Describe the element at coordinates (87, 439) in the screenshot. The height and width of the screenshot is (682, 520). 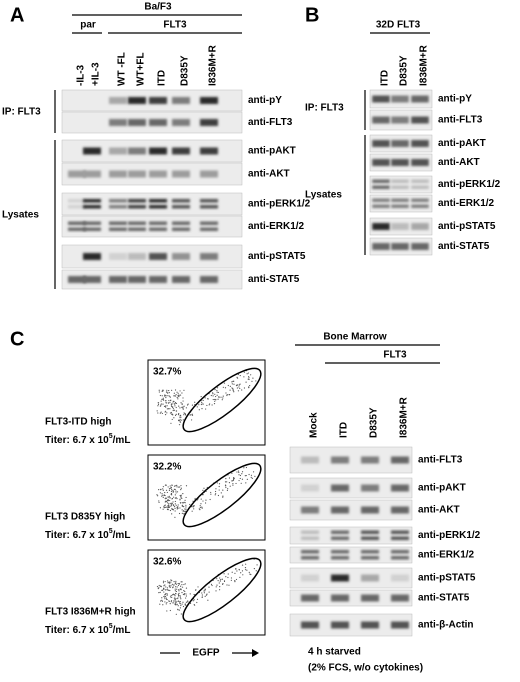
I see `titer: Titer: 6.7 x 105/mL` at that location.